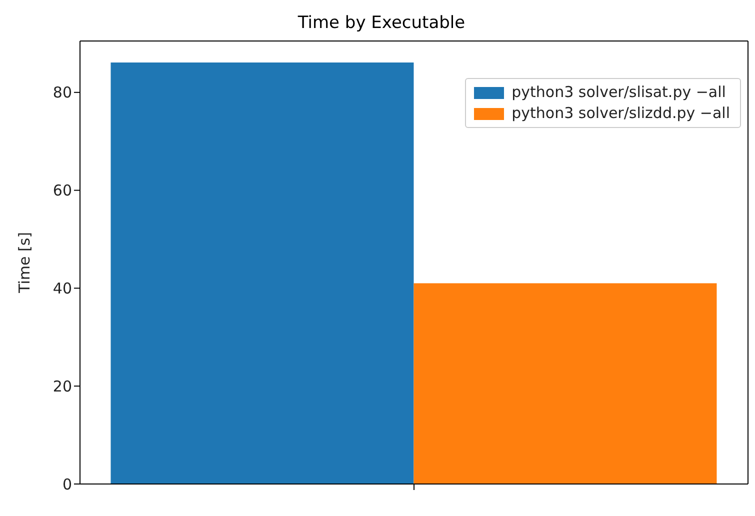  Describe the element at coordinates (619, 92) in the screenshot. I see `legend-label: python3 solver/slisat.py −all` at that location.